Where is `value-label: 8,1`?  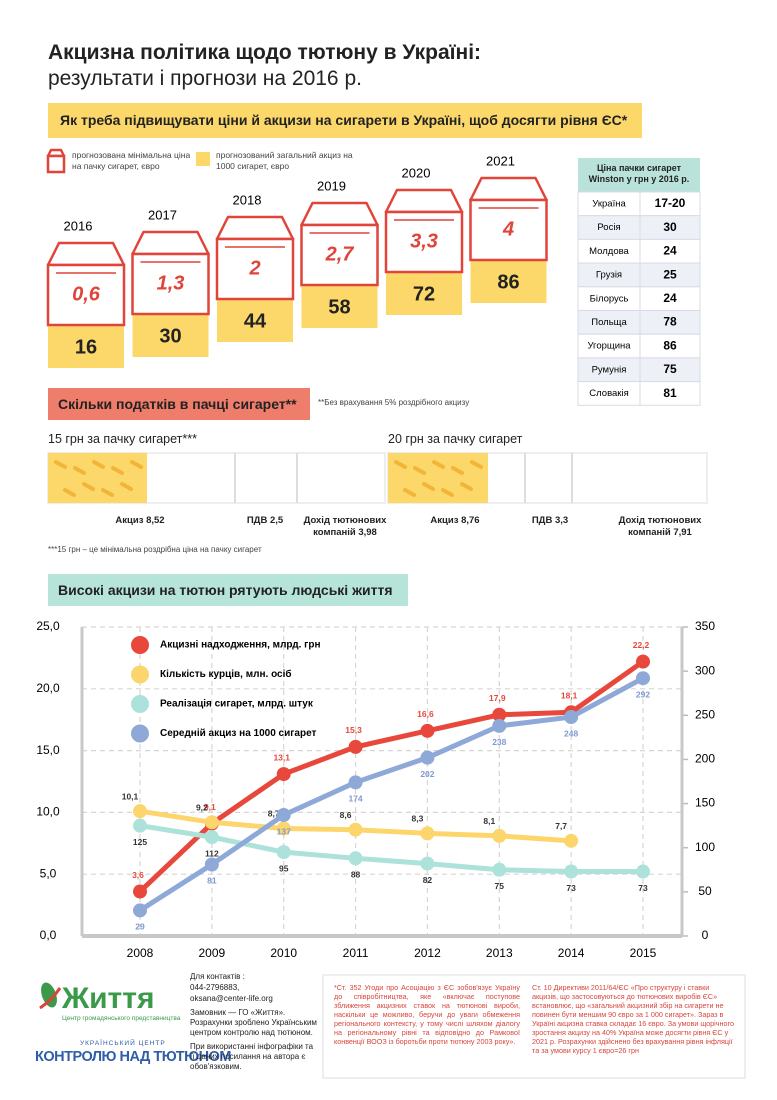
value-label: 8,1 is located at coordinates (489, 821).